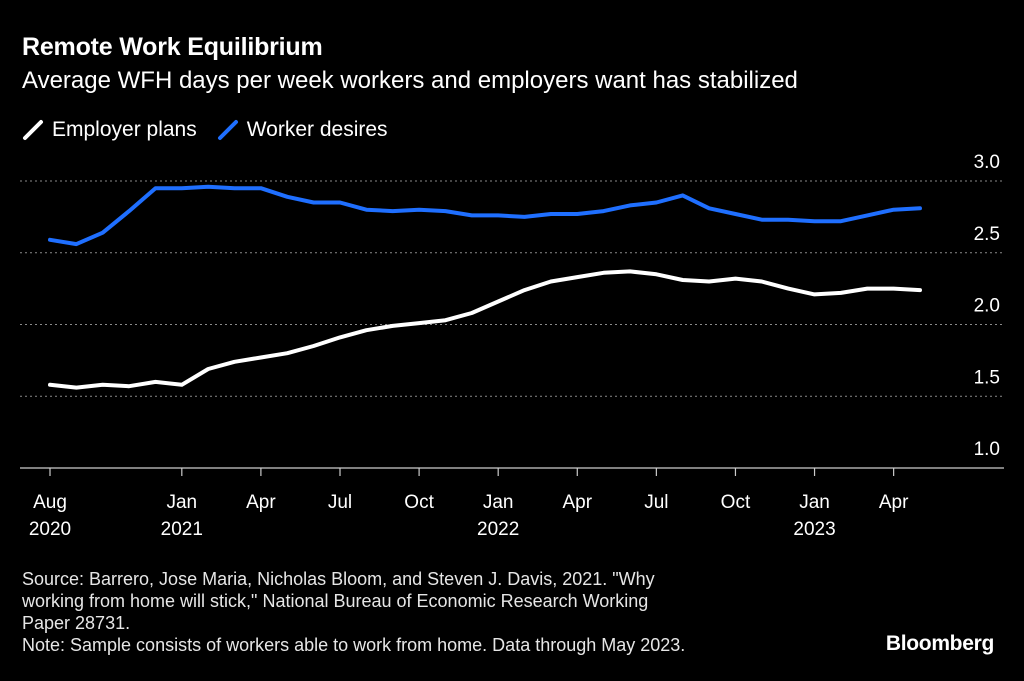 The height and width of the screenshot is (681, 1024). I want to click on worker-line-icon, so click(228, 130).